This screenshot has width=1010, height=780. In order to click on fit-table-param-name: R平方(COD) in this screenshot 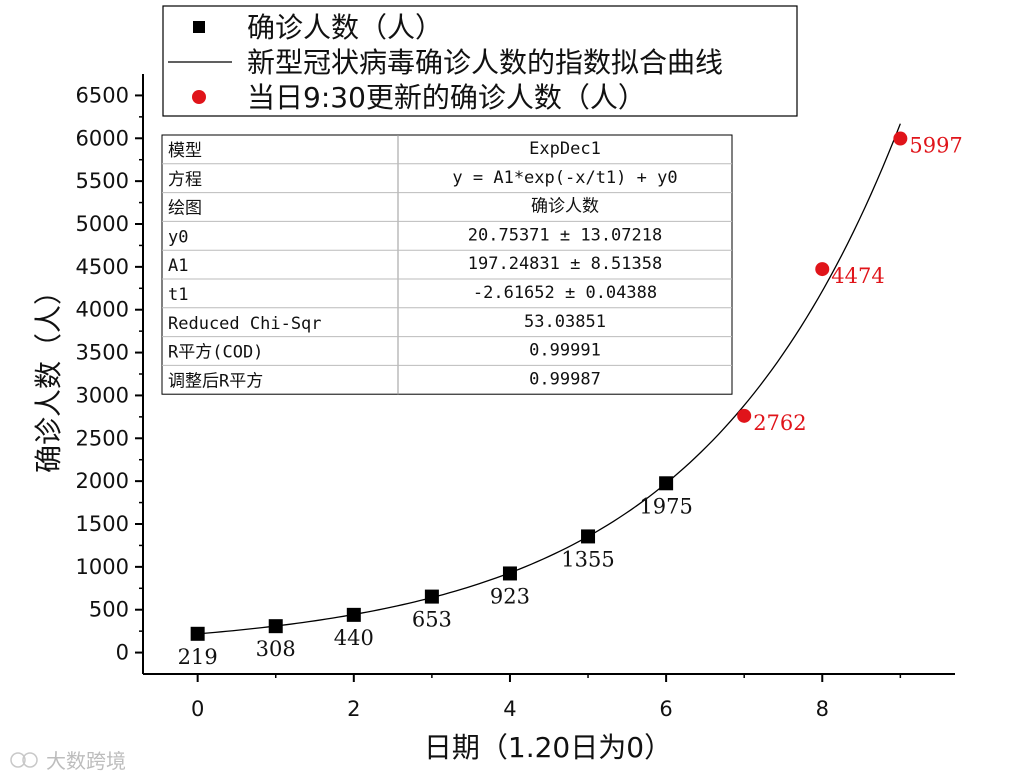, I will do `click(215, 353)`.